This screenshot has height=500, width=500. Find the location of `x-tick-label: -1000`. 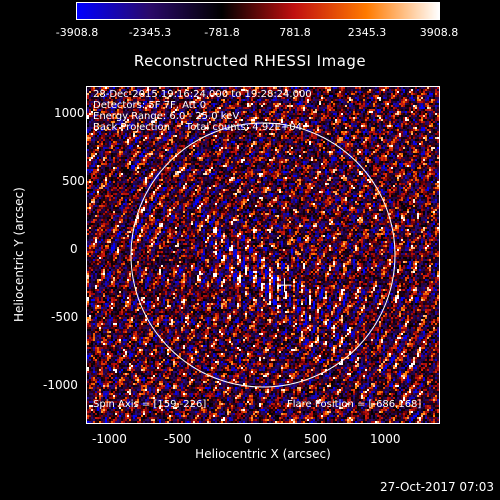

x-tick-label: -1000 is located at coordinates (109, 439).